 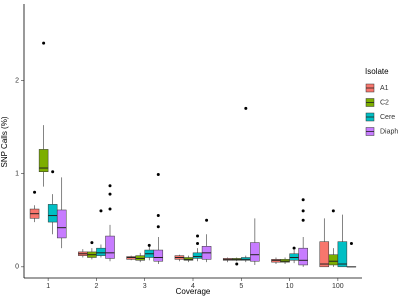 What do you see at coordinates (290, 286) in the screenshot?
I see `x-tick-label: 10` at bounding box center [290, 286].